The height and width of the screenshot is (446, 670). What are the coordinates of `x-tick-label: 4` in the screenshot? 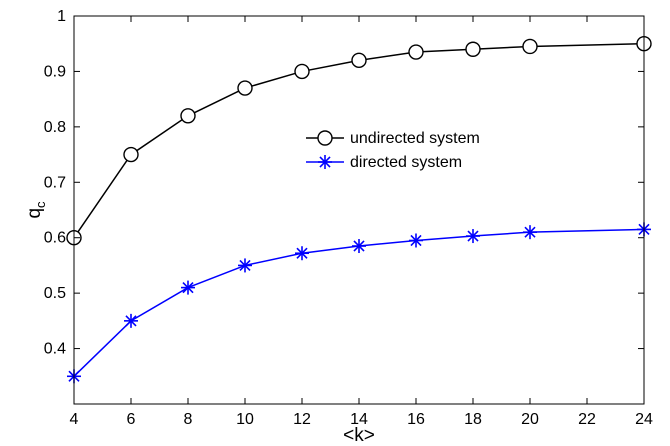 It's located at (74, 419).